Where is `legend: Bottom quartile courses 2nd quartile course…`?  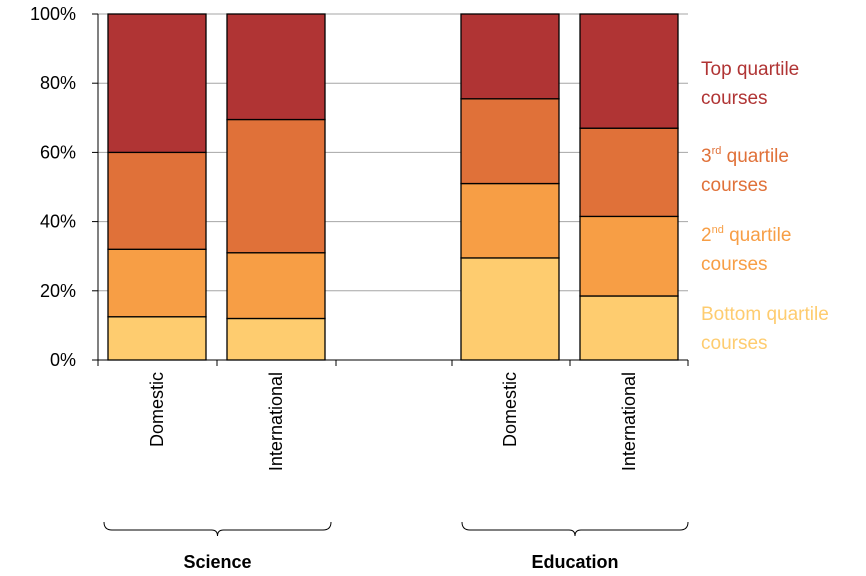 legend: Bottom quartile courses 2nd quartile course… is located at coordinates (765, 206).